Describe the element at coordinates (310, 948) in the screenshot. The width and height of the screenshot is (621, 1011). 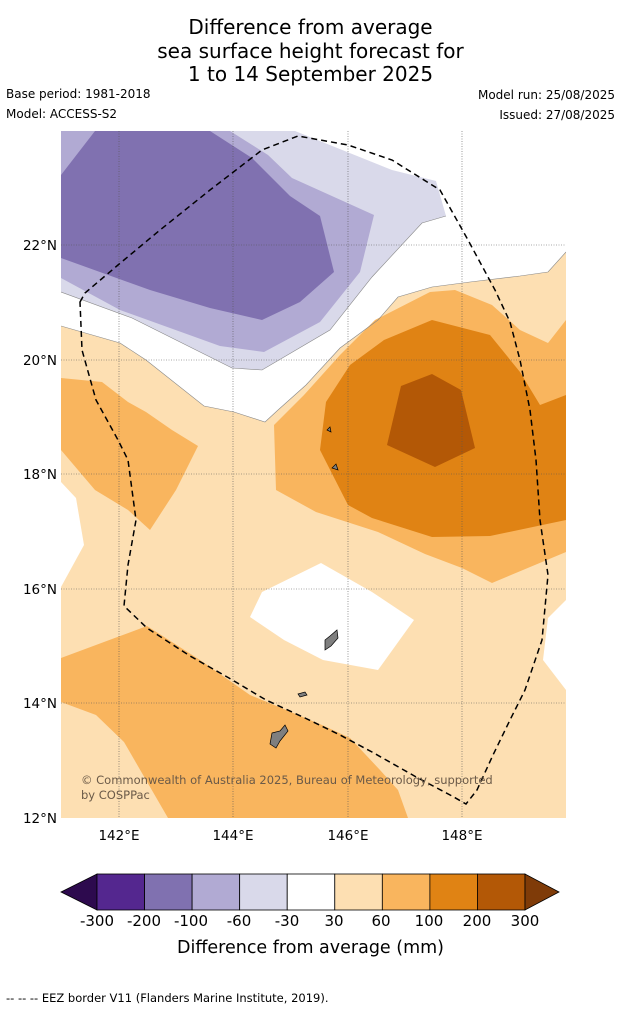
I see `colorbar-title: Difference from average (mm)` at that location.